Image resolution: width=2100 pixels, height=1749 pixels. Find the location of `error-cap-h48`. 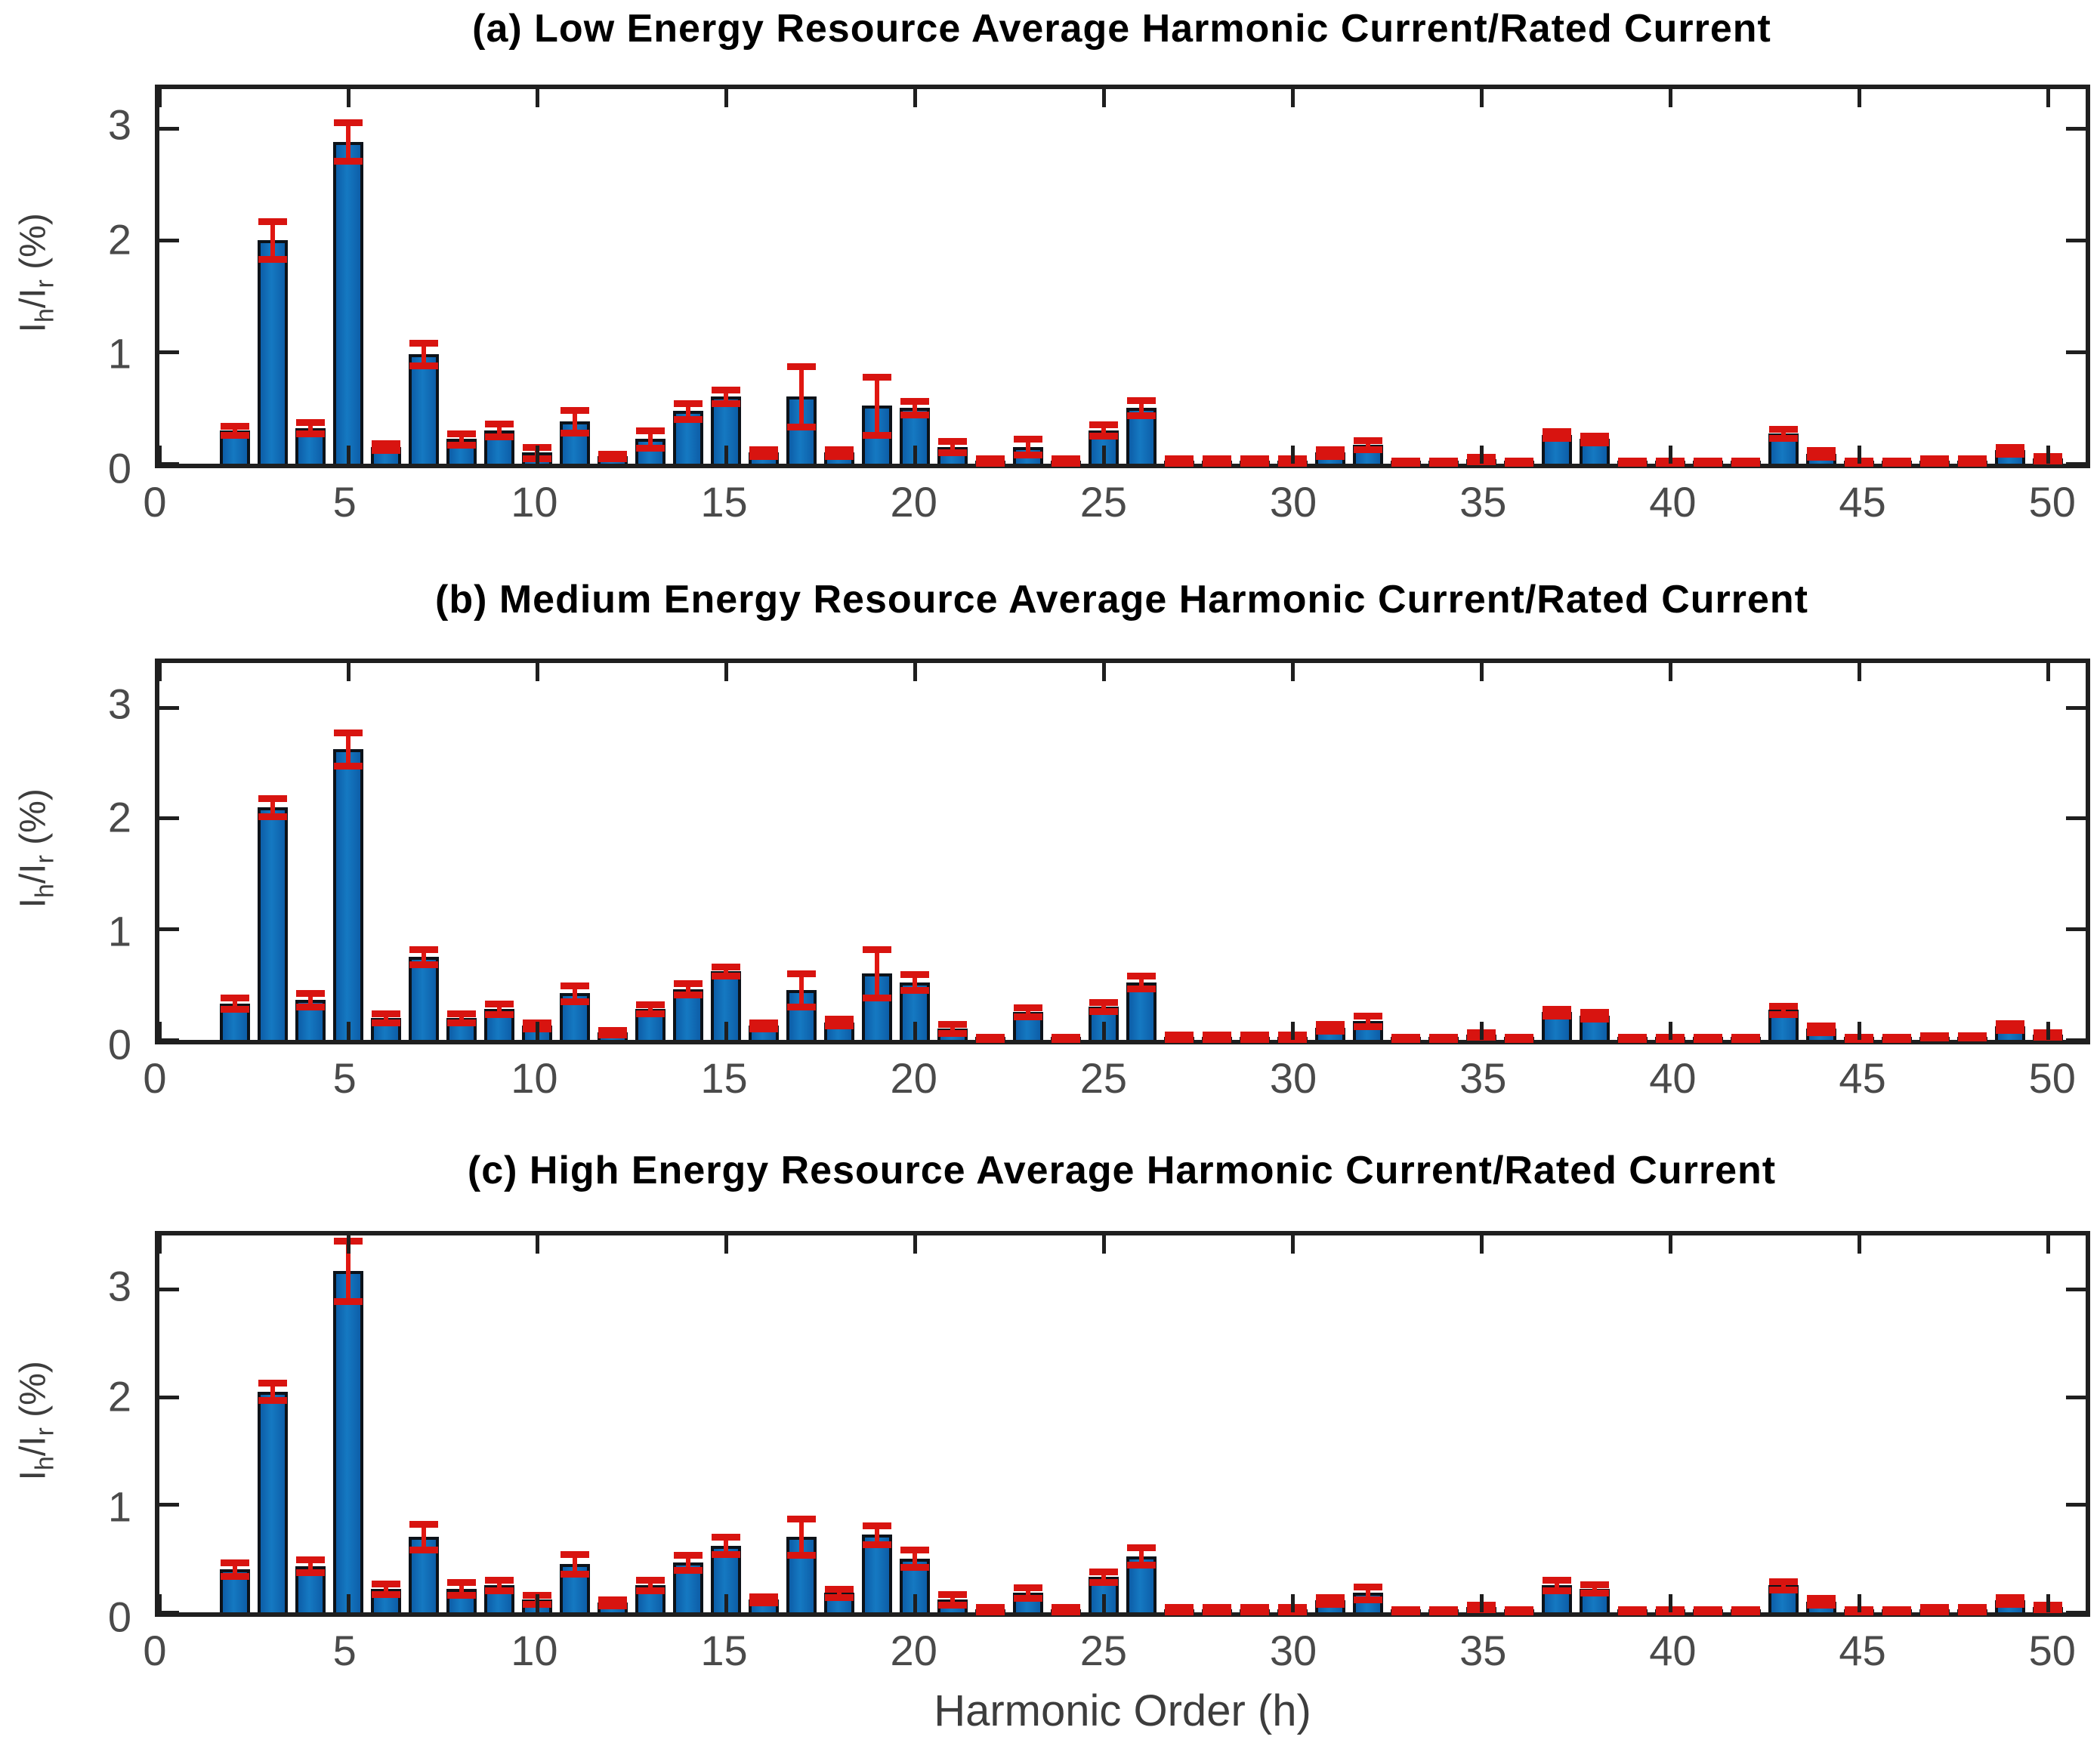

error-cap-h48 is located at coordinates (1972, 1038).